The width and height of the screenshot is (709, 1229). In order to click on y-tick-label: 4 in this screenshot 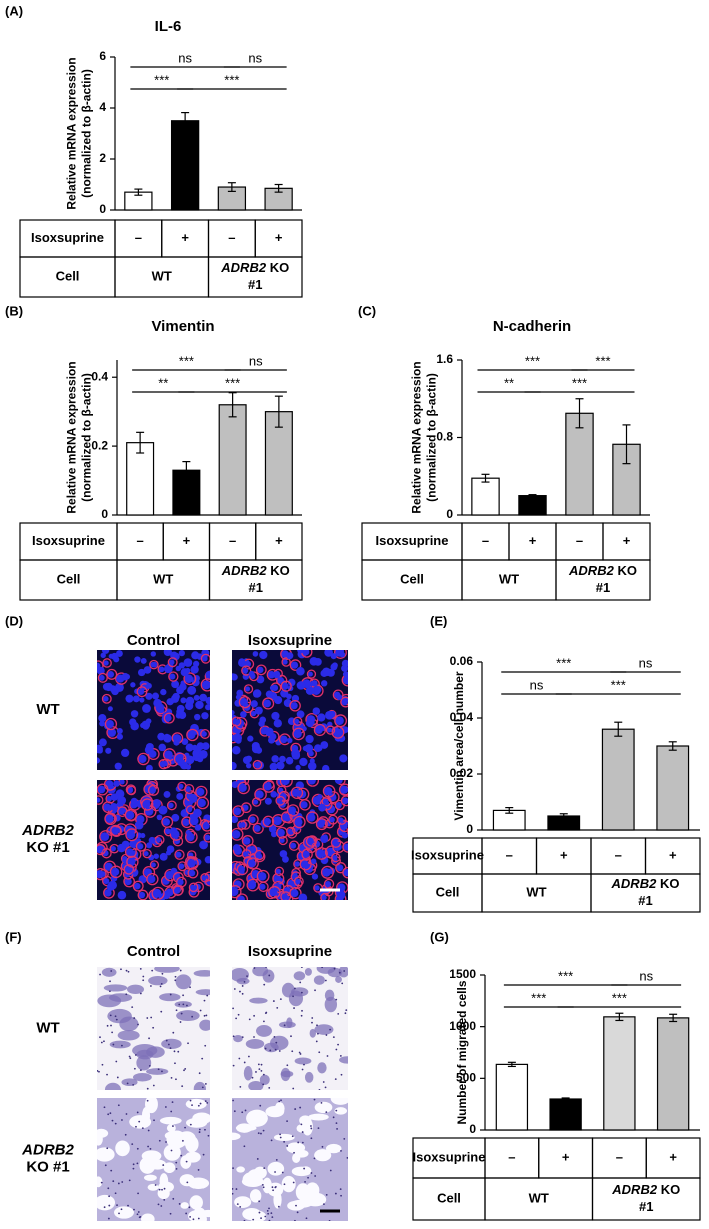, I will do `click(102, 107)`.